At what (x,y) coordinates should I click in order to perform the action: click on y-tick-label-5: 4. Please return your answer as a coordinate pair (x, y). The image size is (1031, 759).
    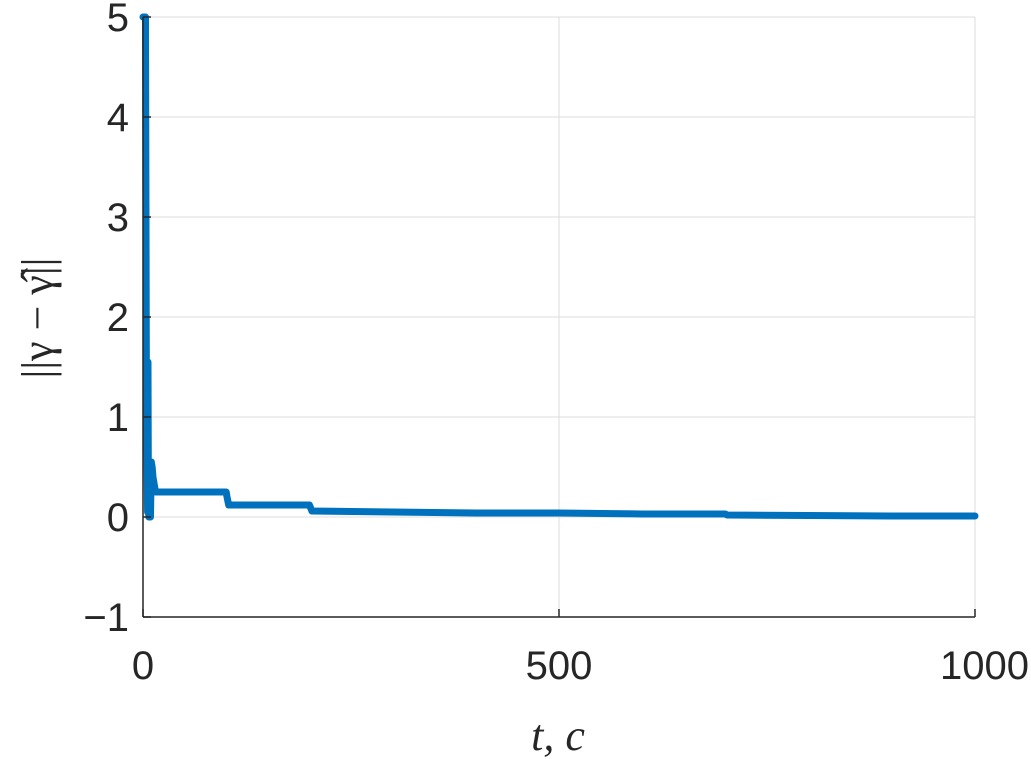
    Looking at the image, I should click on (118, 118).